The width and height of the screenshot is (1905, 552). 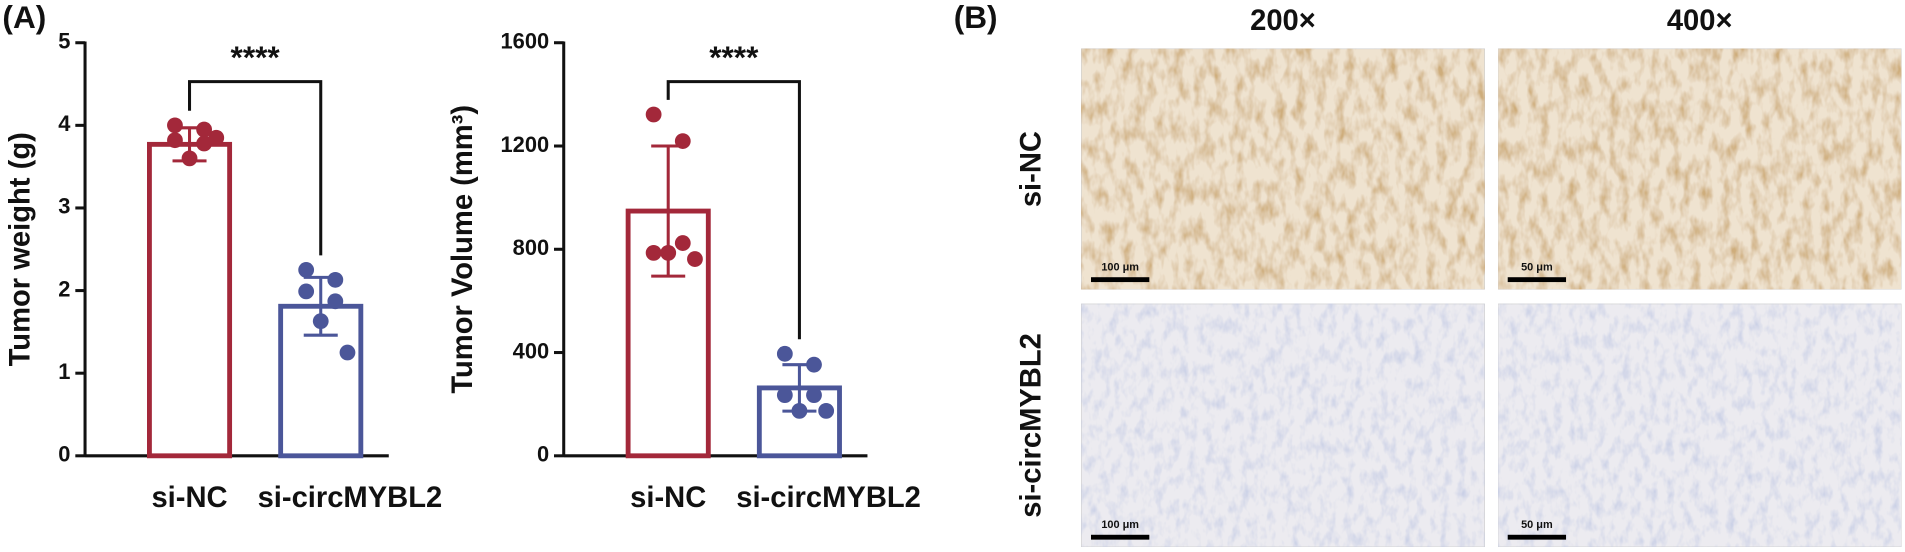 What do you see at coordinates (1283, 21) in the screenshot?
I see `column-label: 200×` at bounding box center [1283, 21].